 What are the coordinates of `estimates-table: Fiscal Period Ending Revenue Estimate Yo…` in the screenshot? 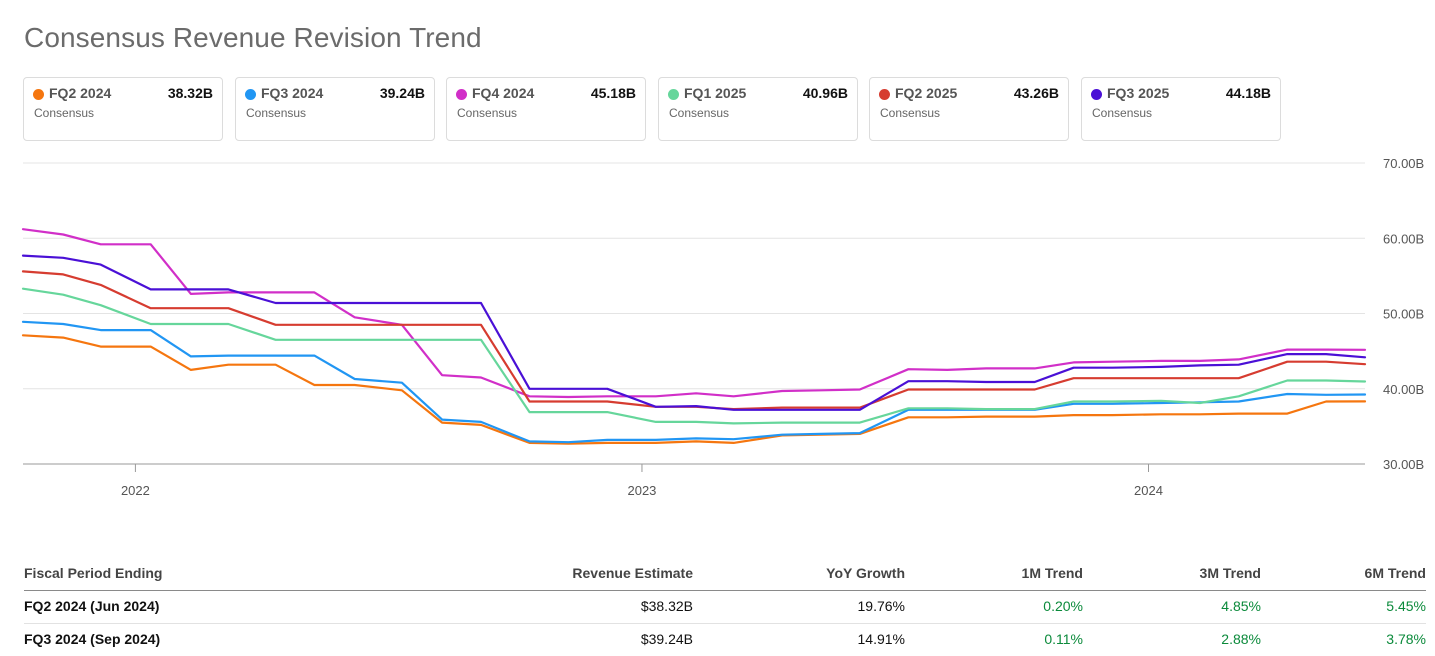 It's located at (725, 608).